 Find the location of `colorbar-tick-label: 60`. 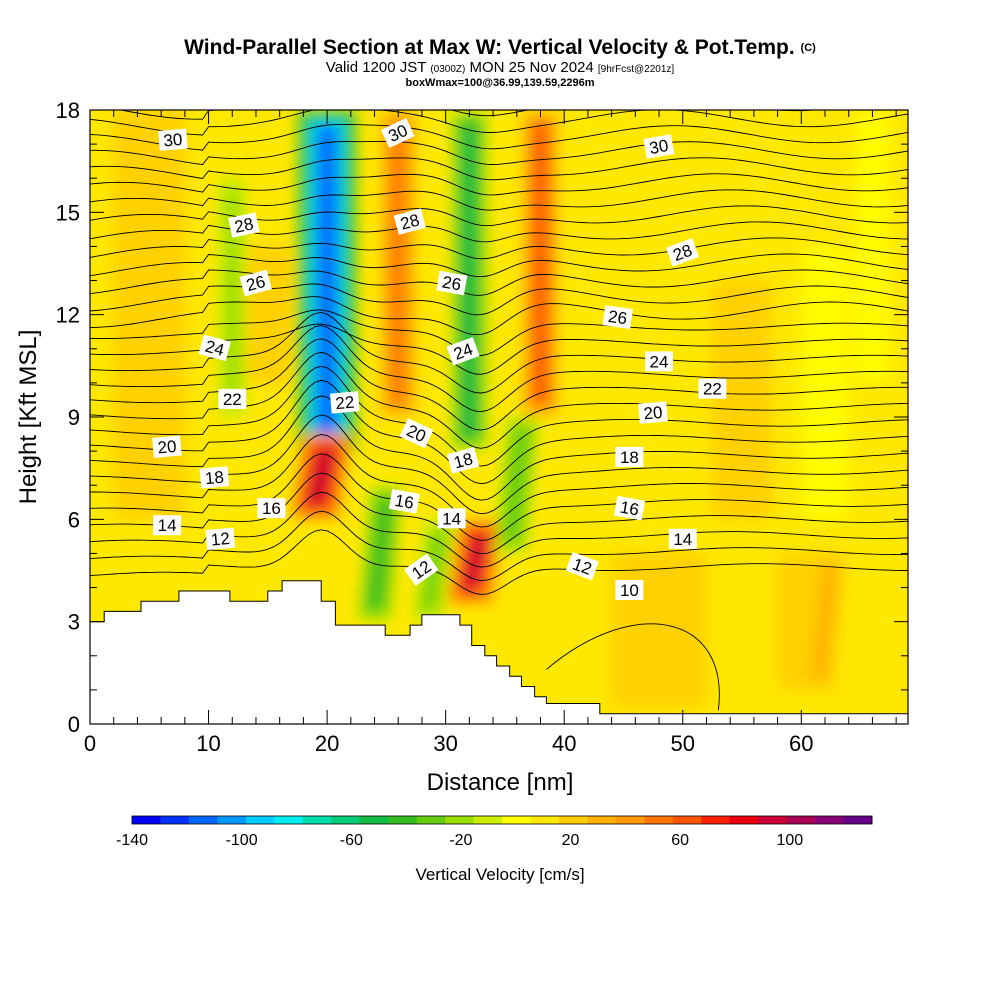

colorbar-tick-label: 60 is located at coordinates (680, 840).